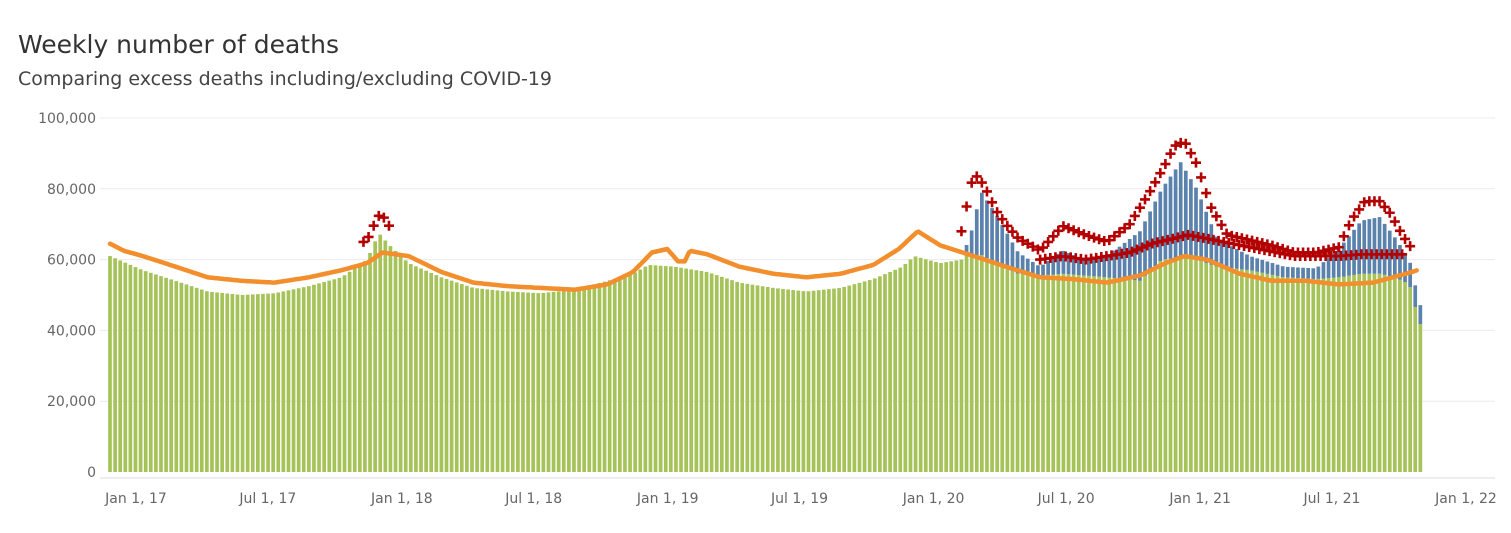 Image resolution: width=1511 pixels, height=533 pixels. I want to click on y-tick-label: 100,000, so click(67, 119).